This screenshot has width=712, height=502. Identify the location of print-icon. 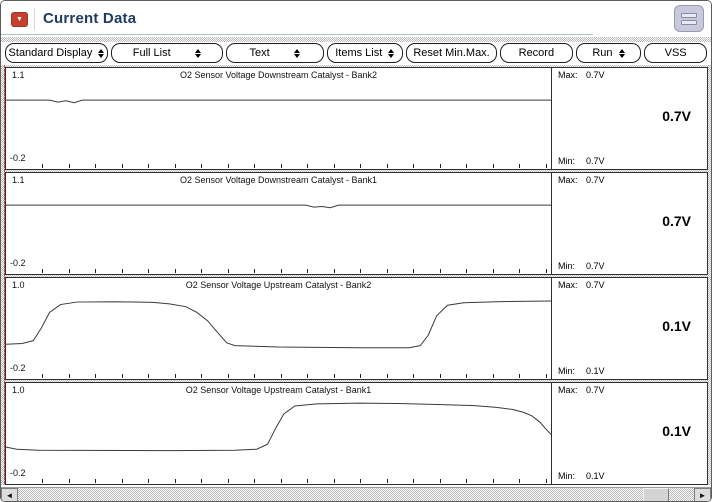
(689, 18).